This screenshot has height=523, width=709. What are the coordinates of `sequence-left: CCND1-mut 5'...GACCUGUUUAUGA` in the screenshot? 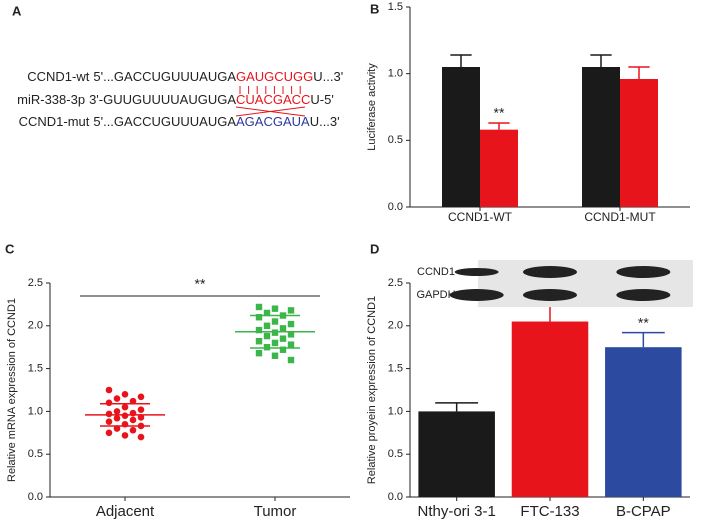 It's located at (128, 121).